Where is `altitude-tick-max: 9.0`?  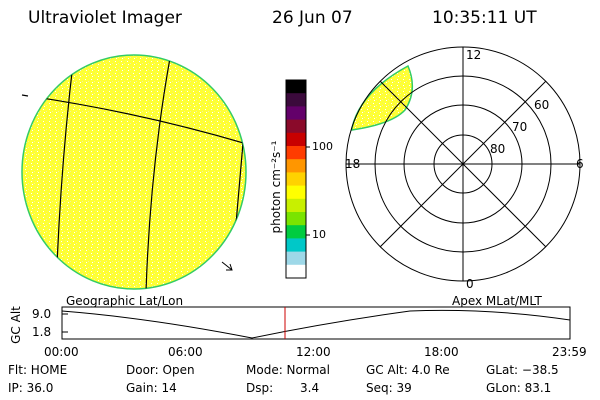
altitude-tick-max: 9.0 is located at coordinates (42, 314).